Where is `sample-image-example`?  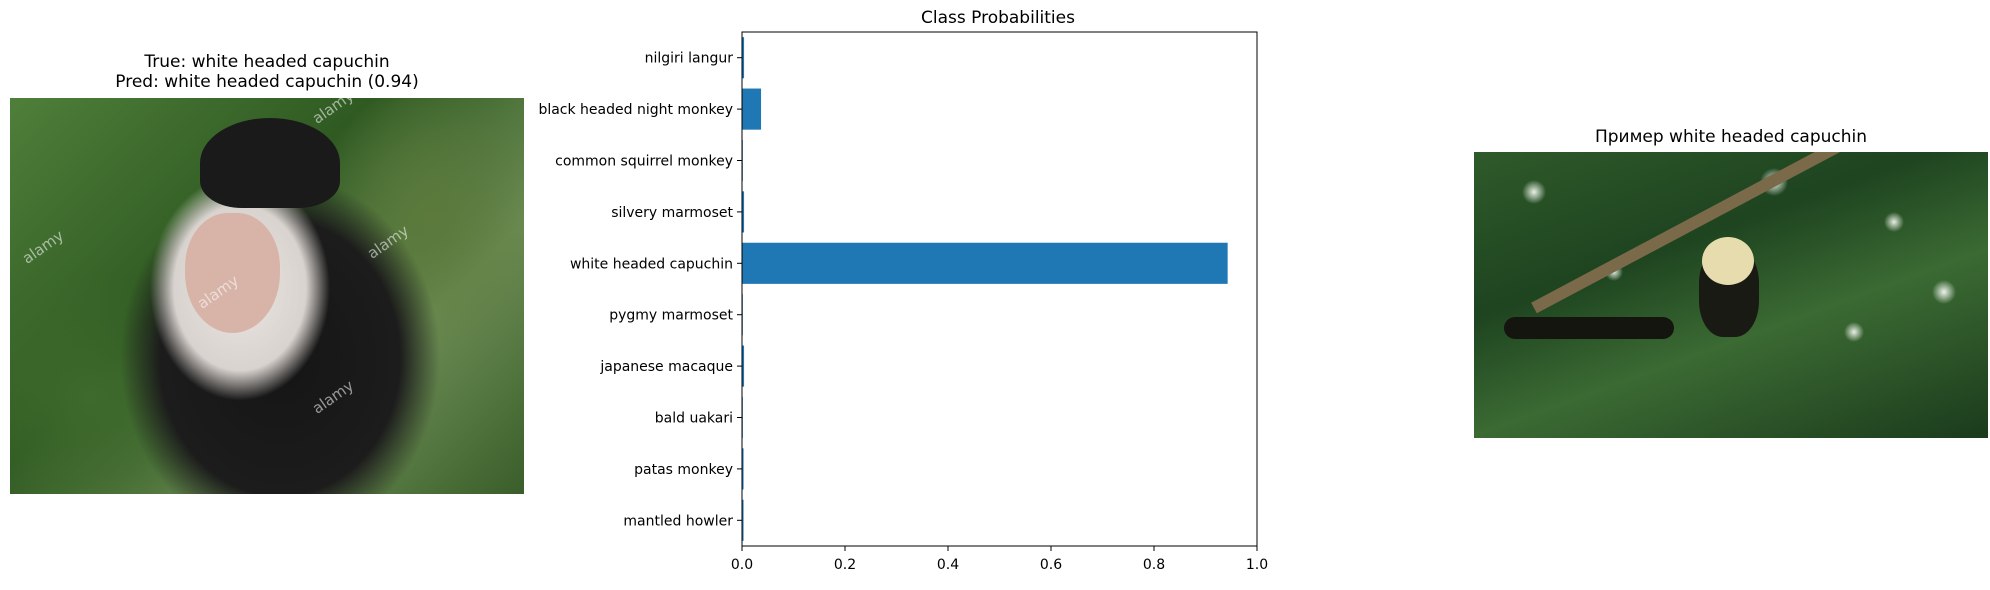 sample-image-example is located at coordinates (1731, 295).